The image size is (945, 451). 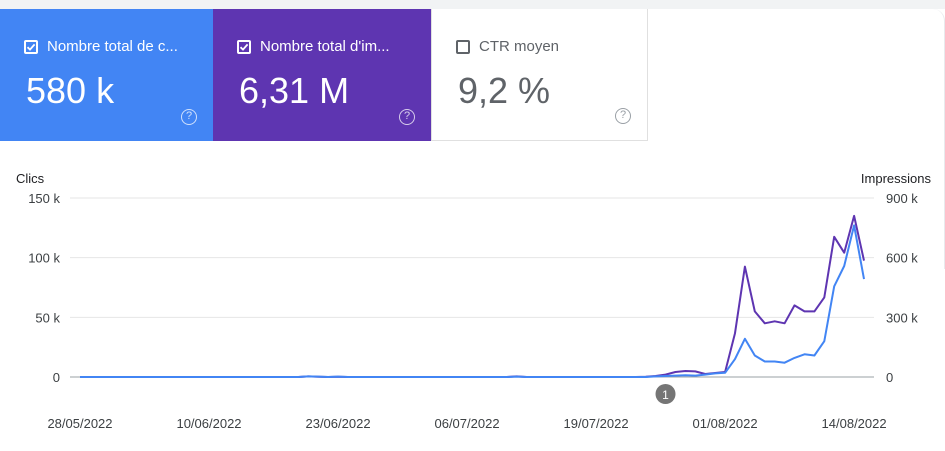 I want to click on average-ctr-value: 9,2 %, so click(x=504, y=90).